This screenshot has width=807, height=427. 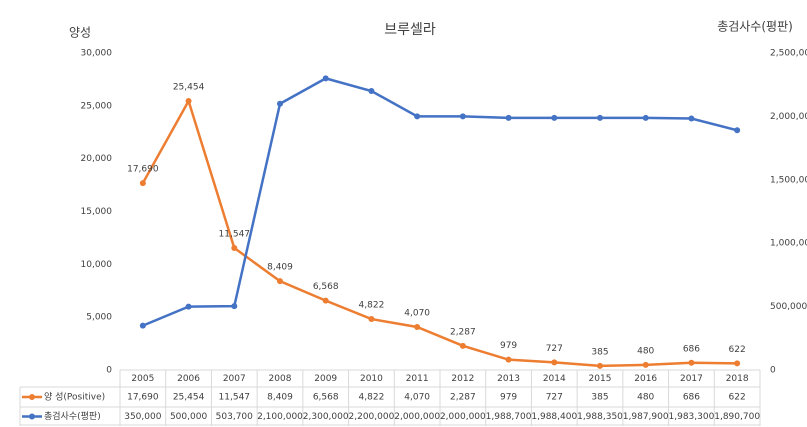 I want to click on data-label: 8,409, so click(x=280, y=268).